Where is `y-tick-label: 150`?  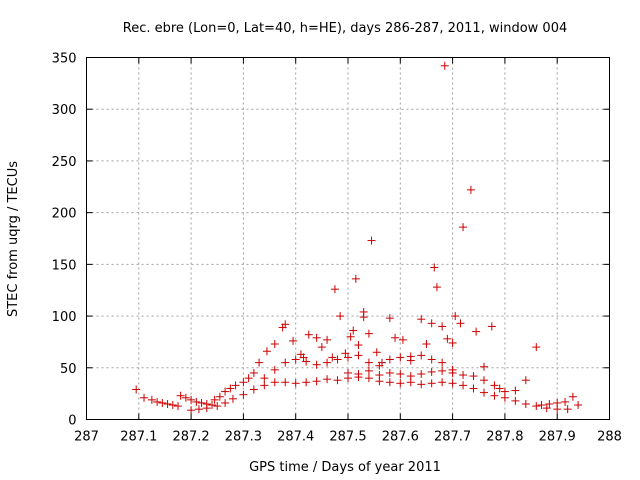 y-tick-label: 150 is located at coordinates (64, 265).